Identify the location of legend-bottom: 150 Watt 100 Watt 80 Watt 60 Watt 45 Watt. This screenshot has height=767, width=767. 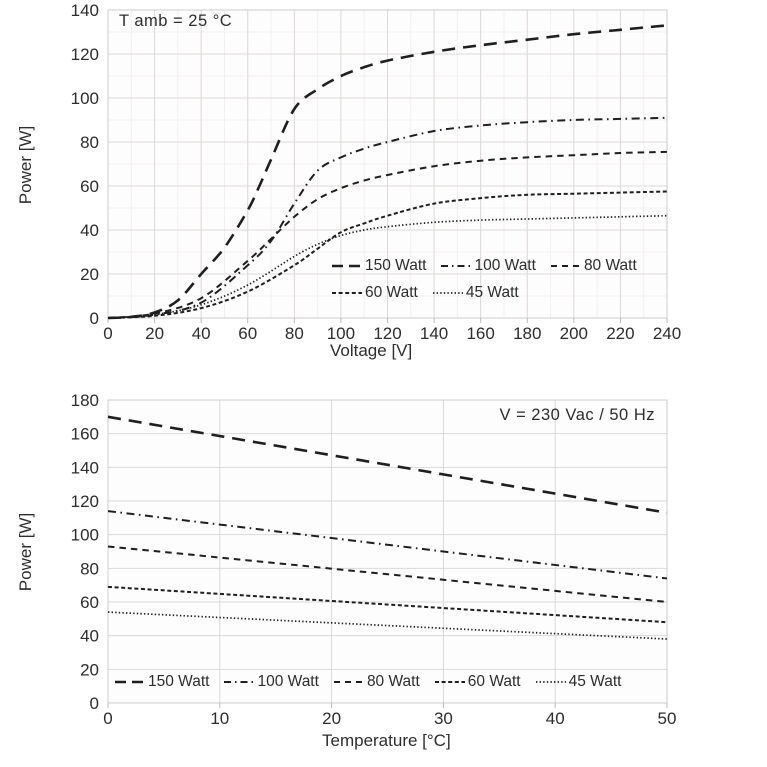
(367, 682).